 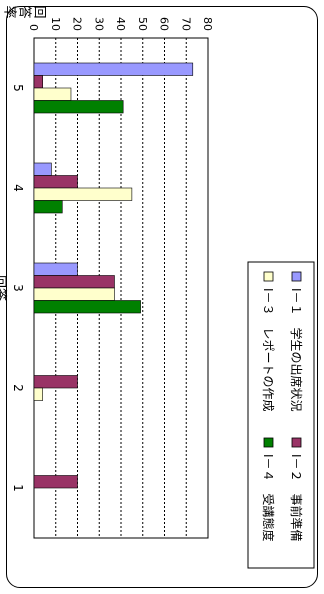 I want to click on y-tick-label: 30, so click(x=98, y=24).